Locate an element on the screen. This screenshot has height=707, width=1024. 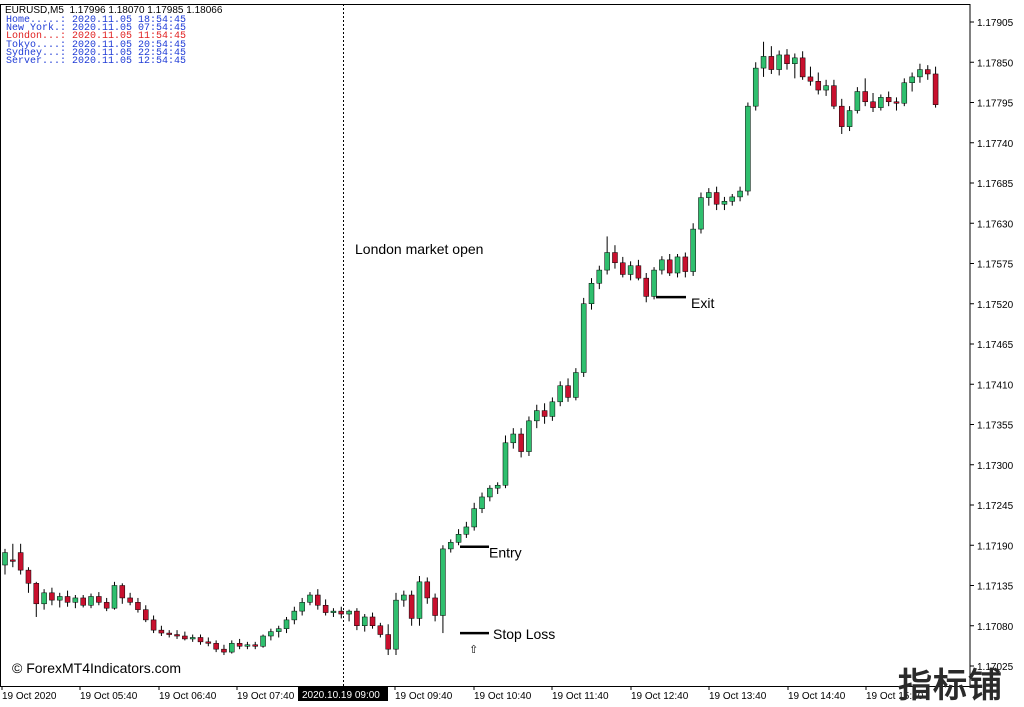
crosshair-time-badge is located at coordinates (343, 694).